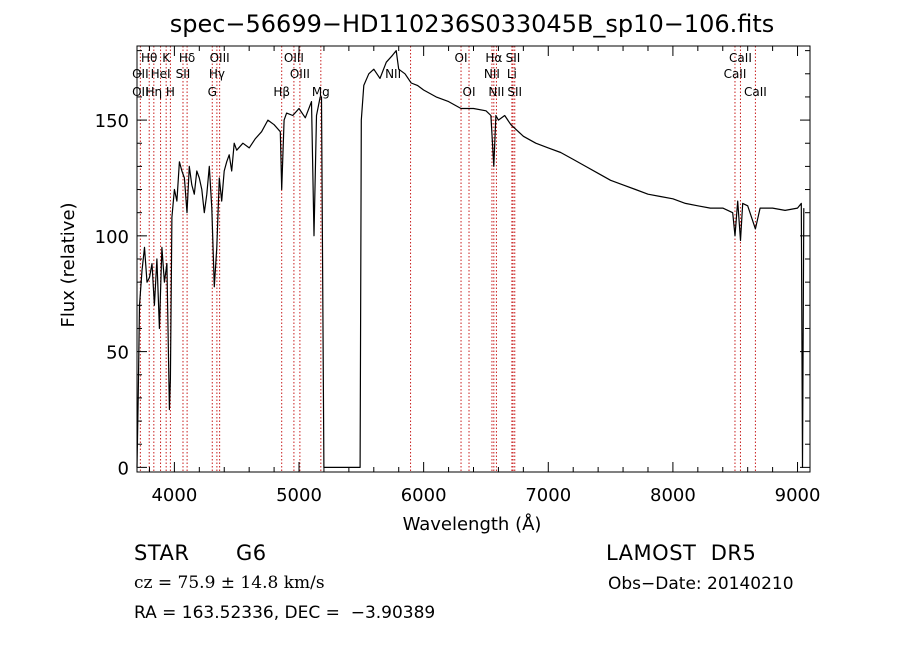 This screenshot has width=900, height=649. What do you see at coordinates (170, 92) in the screenshot?
I see `line-label-20: H` at bounding box center [170, 92].